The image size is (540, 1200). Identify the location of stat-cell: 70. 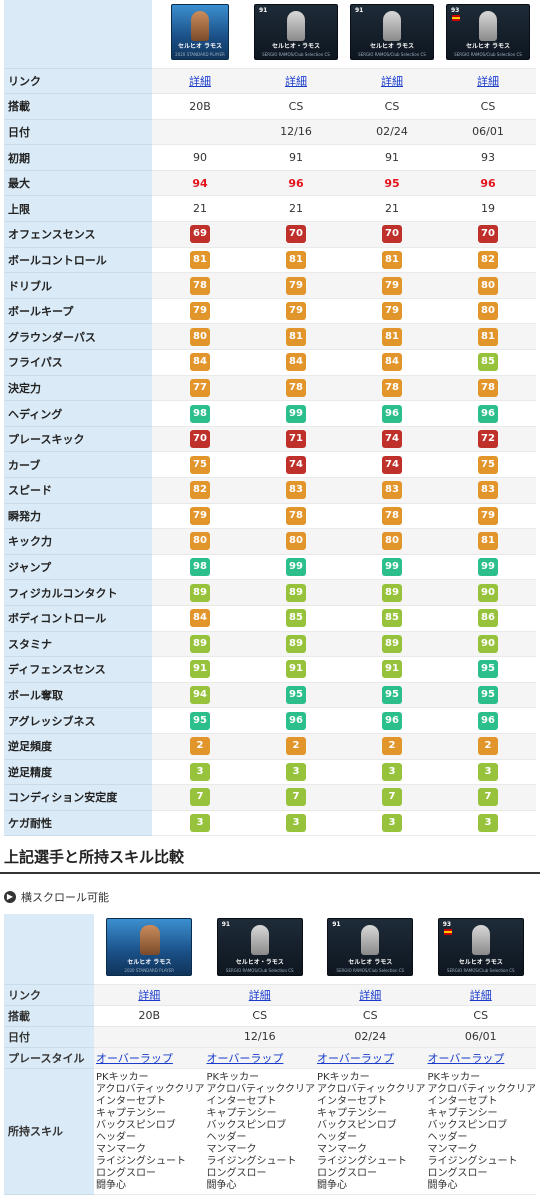
(200, 439).